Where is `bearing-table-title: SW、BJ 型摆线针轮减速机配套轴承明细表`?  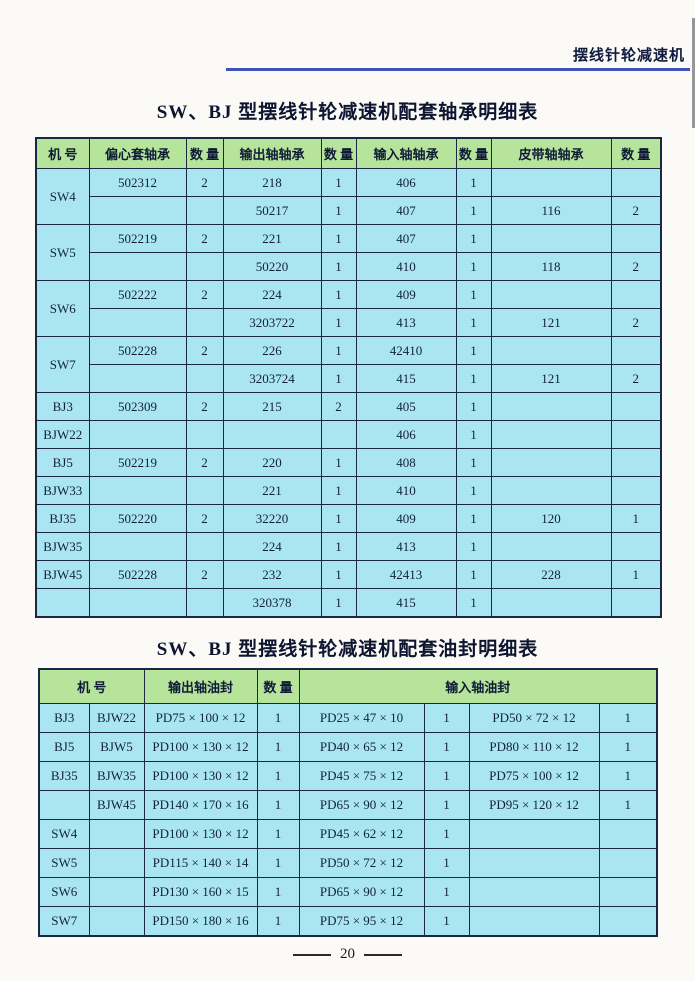 bearing-table-title: SW、BJ 型摆线针轮减速机配套轴承明细表 is located at coordinates (347, 112).